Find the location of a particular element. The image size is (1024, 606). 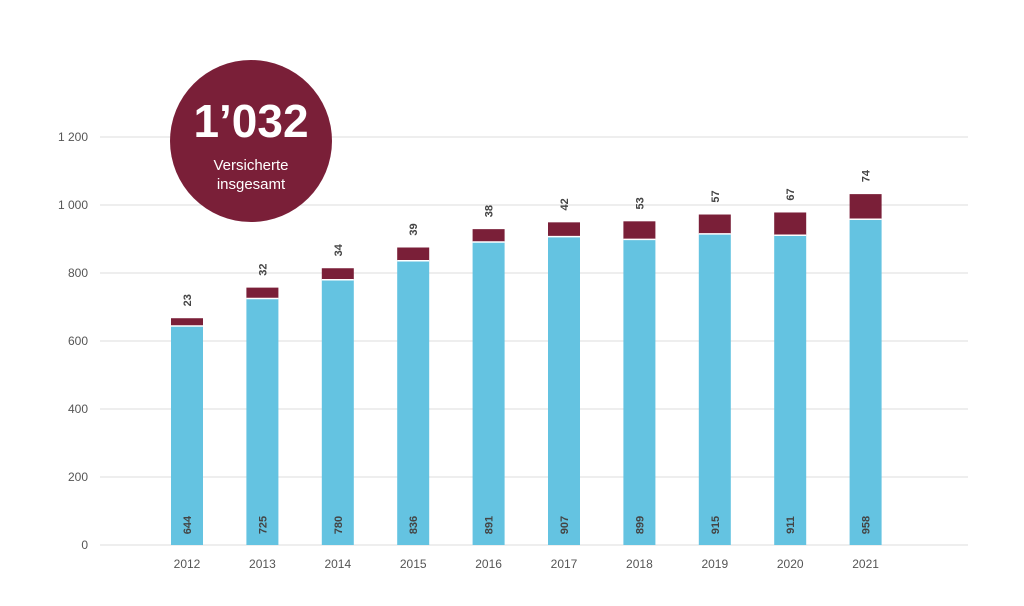

y-tick-label: 1 000 is located at coordinates (73, 205).